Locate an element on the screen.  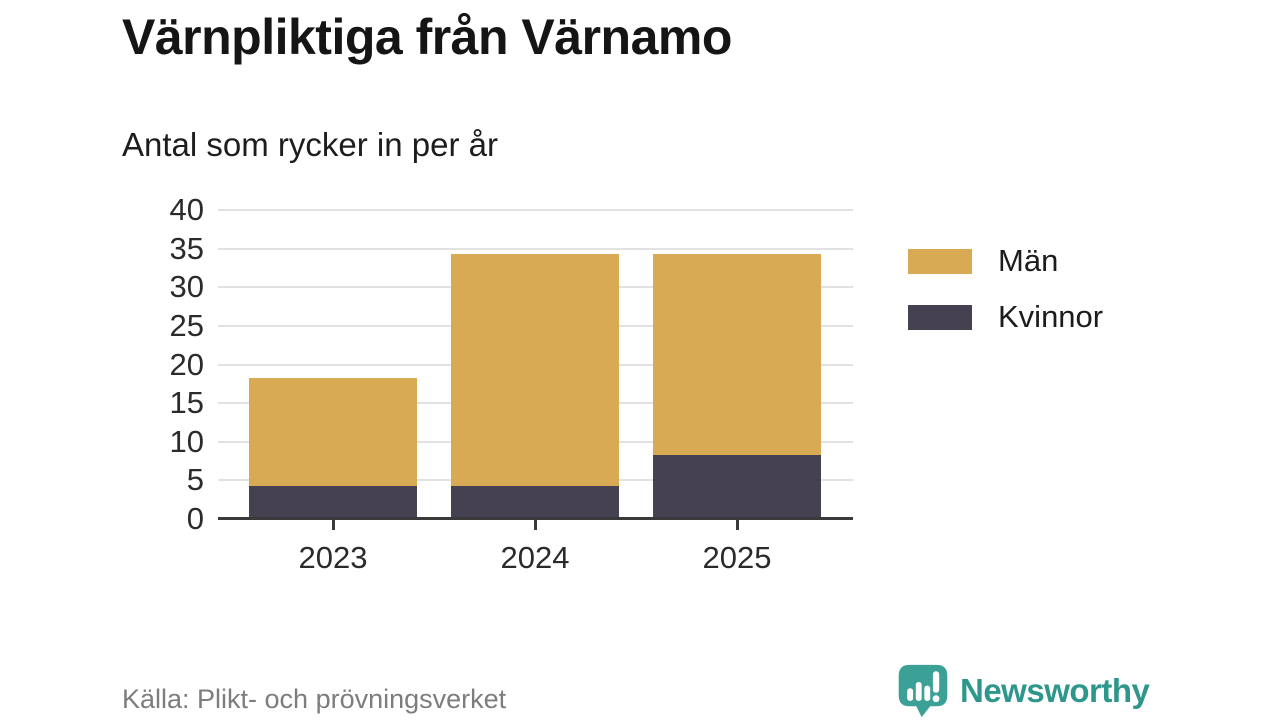
chart-title: Värnpliktiga från Värnamo is located at coordinates (427, 37).